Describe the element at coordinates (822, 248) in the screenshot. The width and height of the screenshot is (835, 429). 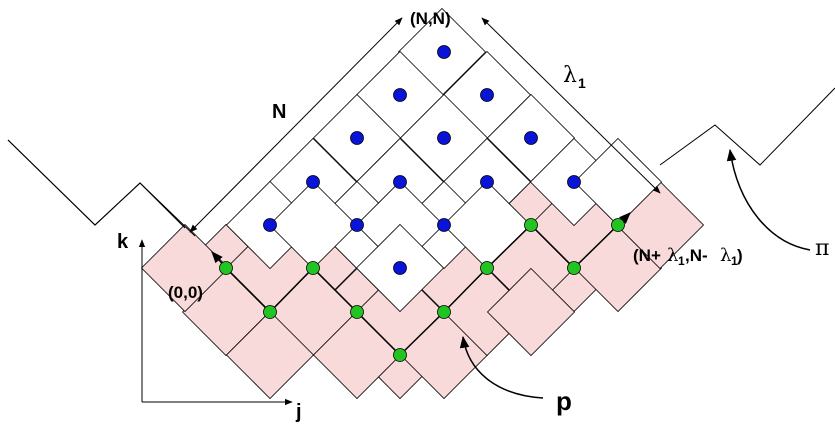
I see `boundary-pi-label: π` at that location.